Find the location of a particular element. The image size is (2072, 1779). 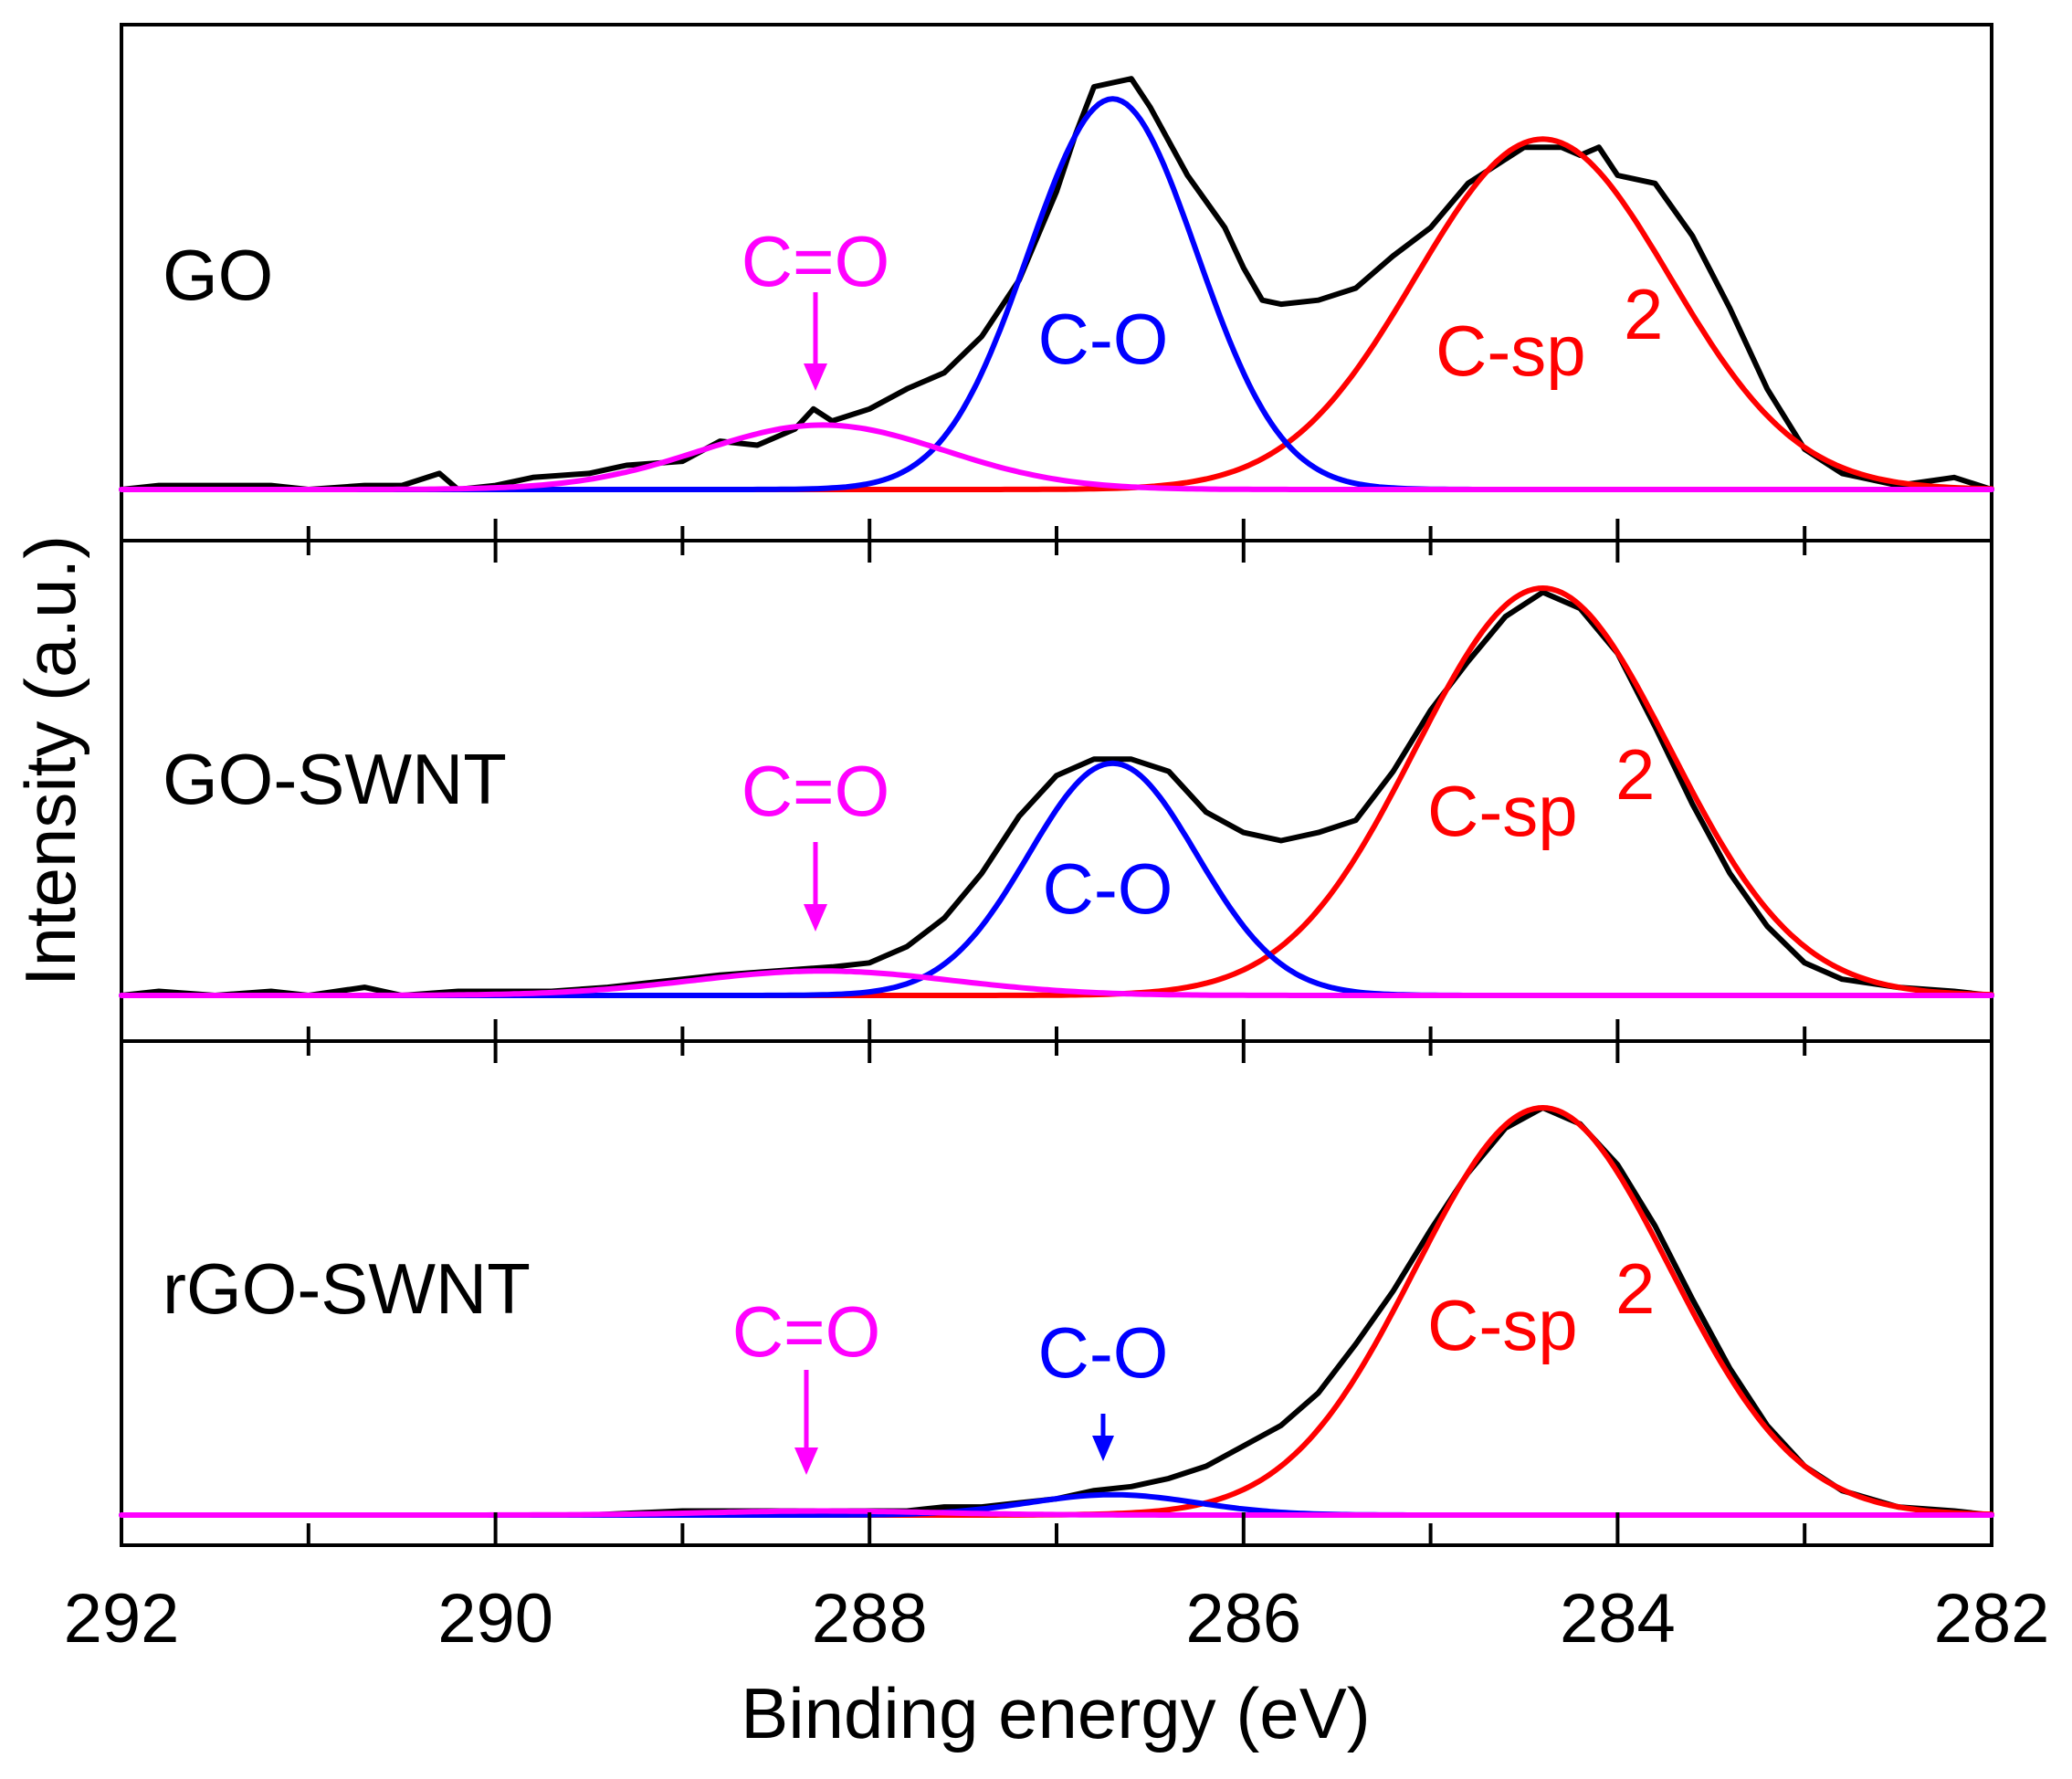

sample-label: GO is located at coordinates (218, 275).